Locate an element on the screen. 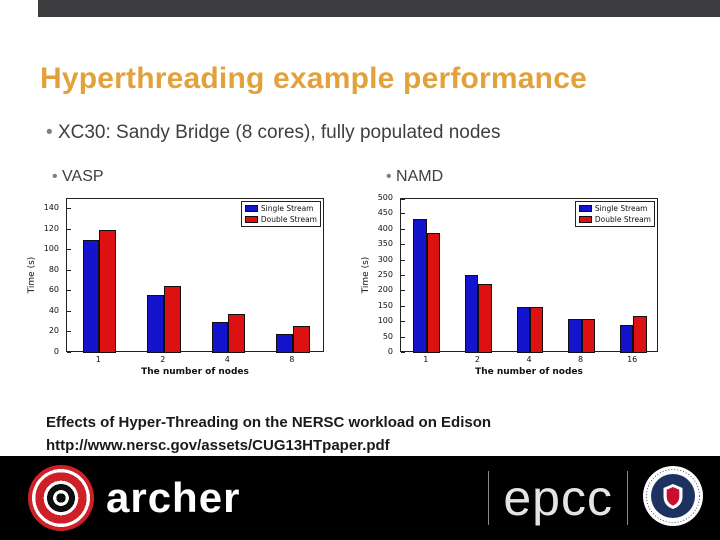  epcc-wordmark: epcc is located at coordinates (558, 498).